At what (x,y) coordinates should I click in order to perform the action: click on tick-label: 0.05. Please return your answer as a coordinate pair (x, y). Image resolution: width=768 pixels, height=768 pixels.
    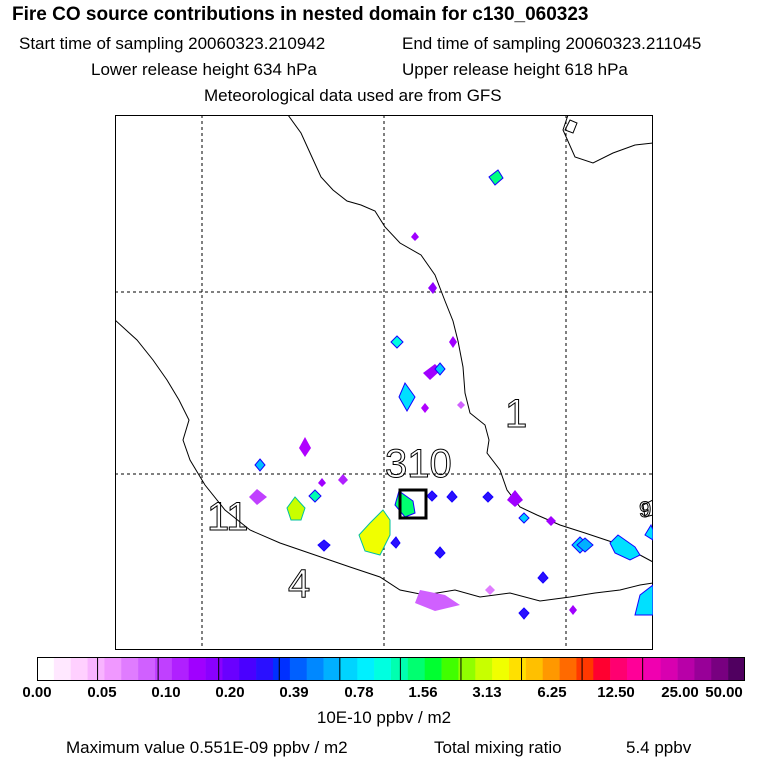
    Looking at the image, I should click on (102, 692).